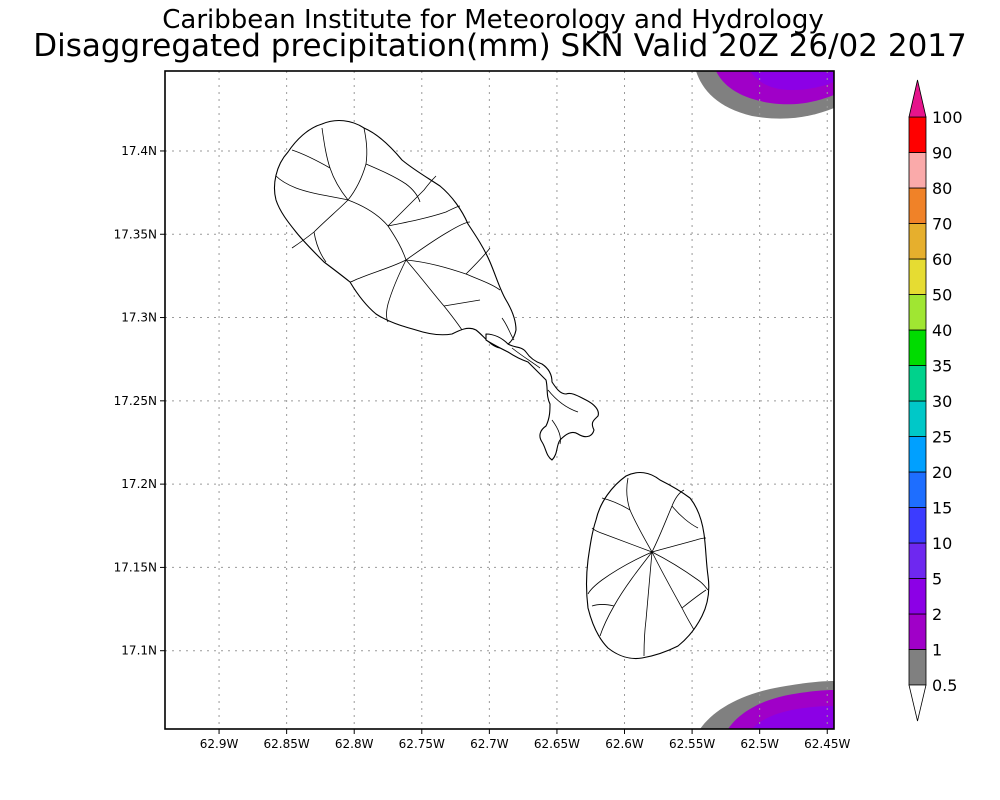 This screenshot has width=1000, height=800. I want to click on x-tick-label-1: 62.85W, so click(287, 744).